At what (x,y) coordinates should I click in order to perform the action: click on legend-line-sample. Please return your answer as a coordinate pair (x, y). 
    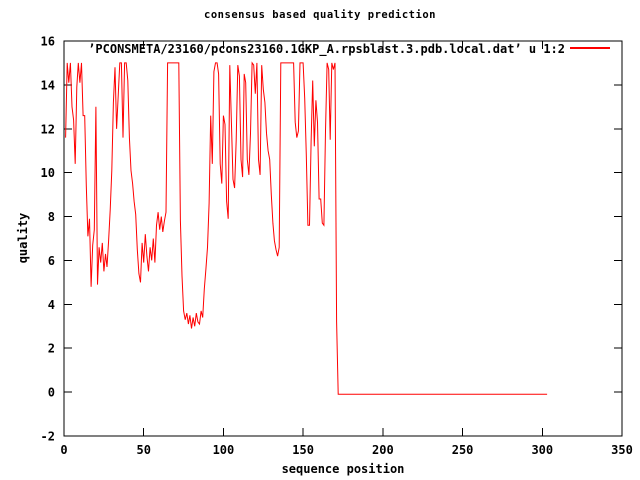
    Looking at the image, I should click on (590, 48).